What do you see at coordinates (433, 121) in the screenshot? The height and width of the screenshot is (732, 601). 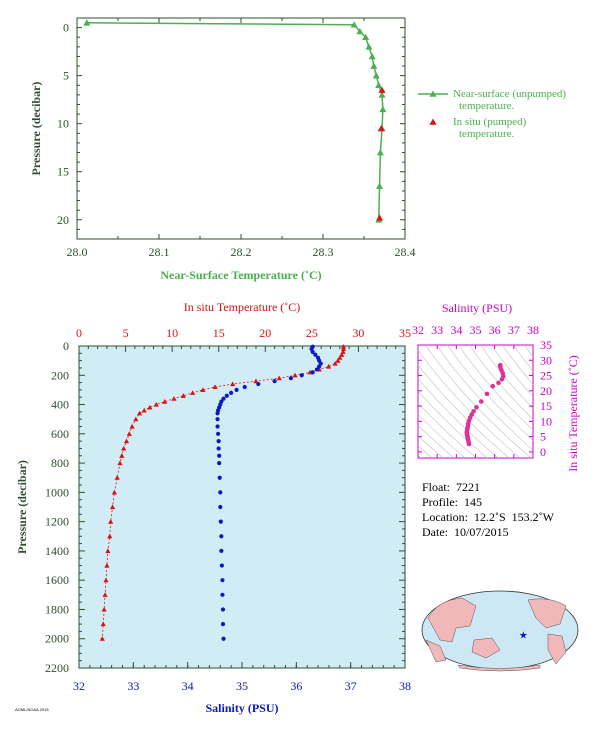 I see `legend-marker-pumped` at bounding box center [433, 121].